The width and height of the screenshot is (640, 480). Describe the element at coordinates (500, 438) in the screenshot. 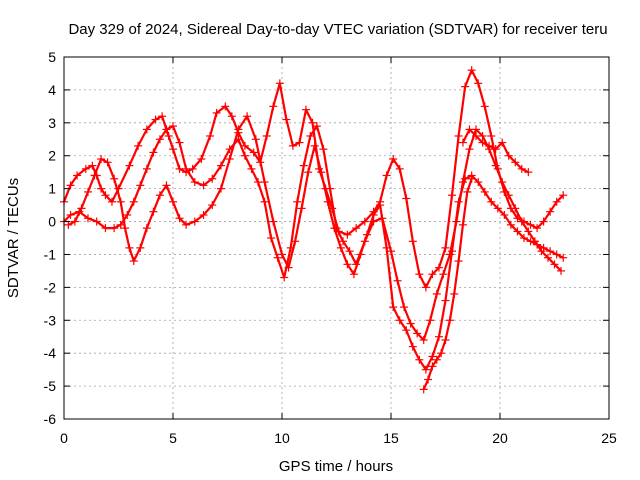

I see `x-tick-label: 20` at that location.